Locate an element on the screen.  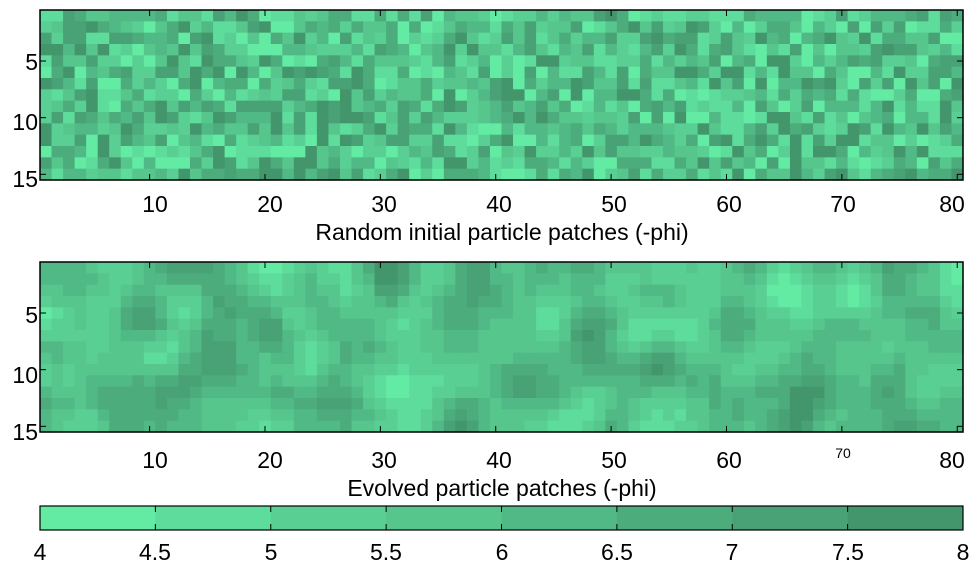
y-tick-label: 10 is located at coordinates (25, 375).